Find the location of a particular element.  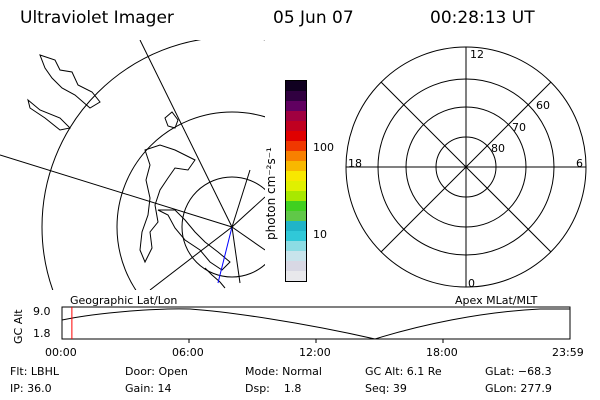

mlt-label-6: 6 is located at coordinates (579, 163).